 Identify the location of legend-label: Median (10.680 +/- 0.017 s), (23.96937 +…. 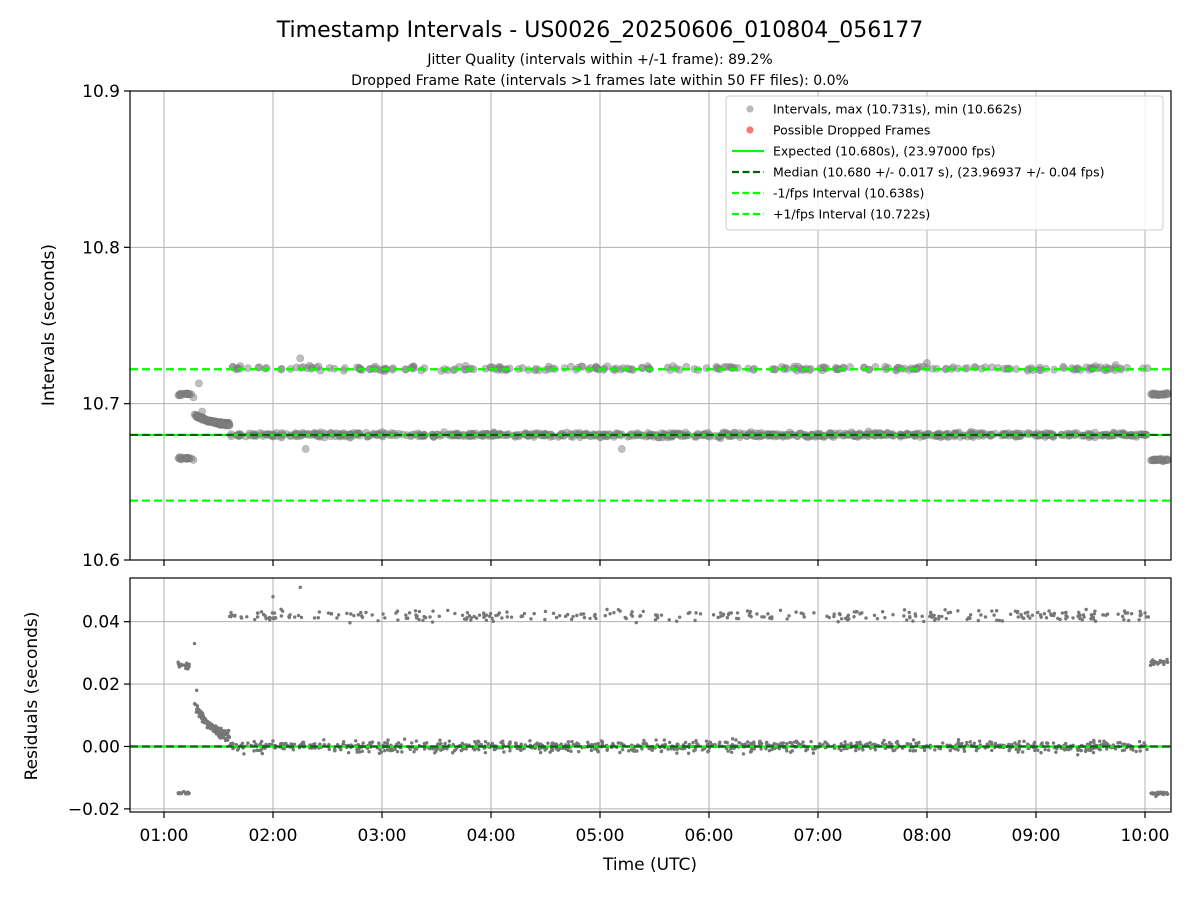
(938, 172).